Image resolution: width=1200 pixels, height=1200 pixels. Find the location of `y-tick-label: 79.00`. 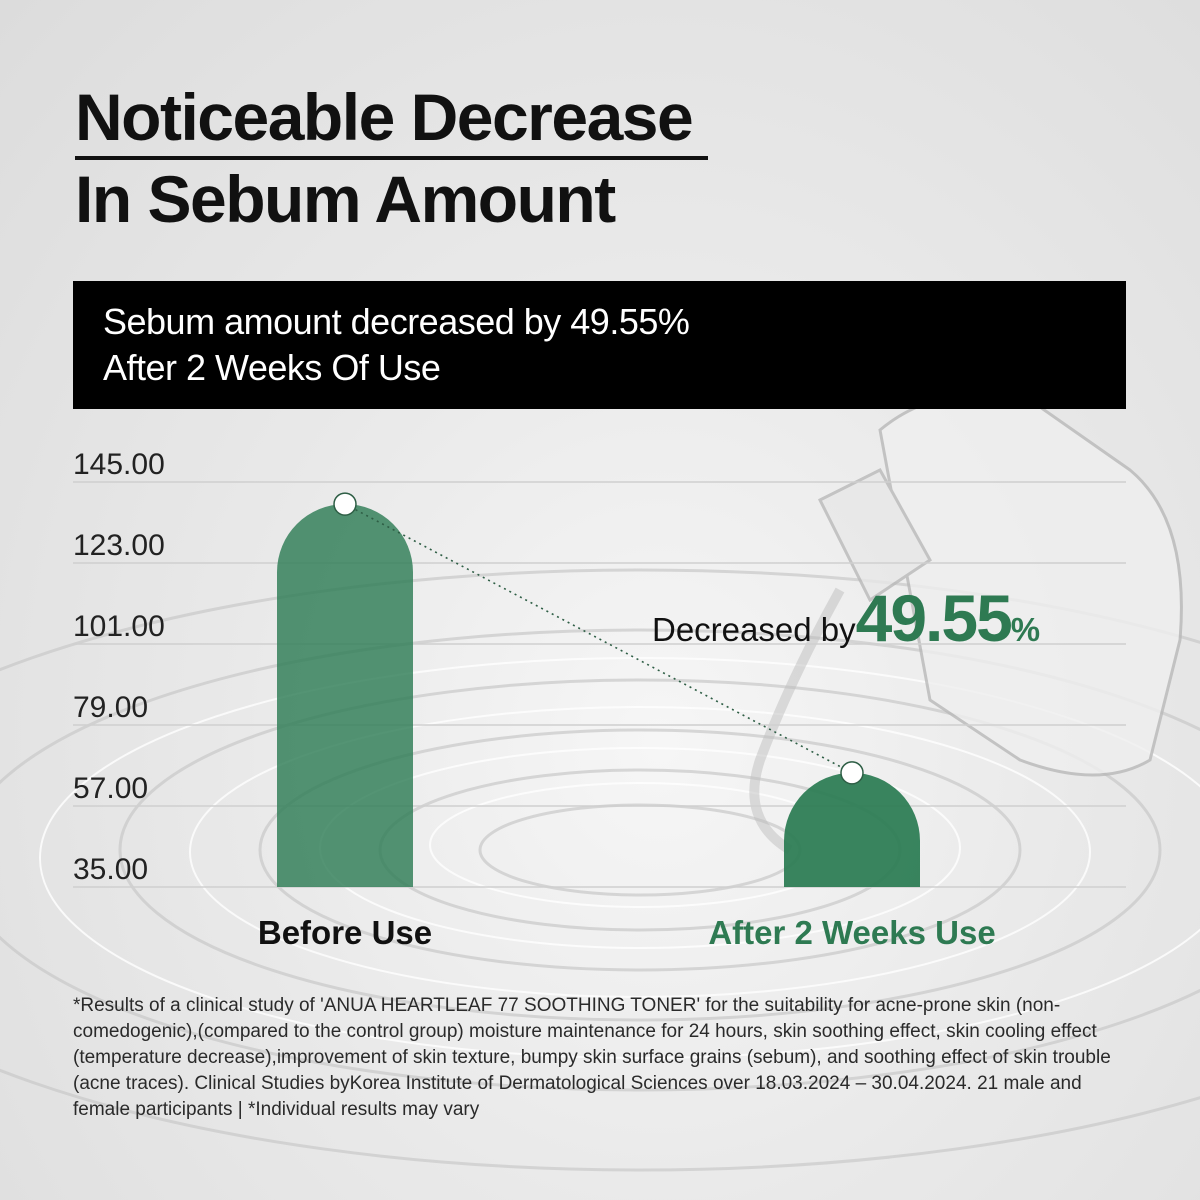

y-tick-label: 79.00 is located at coordinates (110, 707).